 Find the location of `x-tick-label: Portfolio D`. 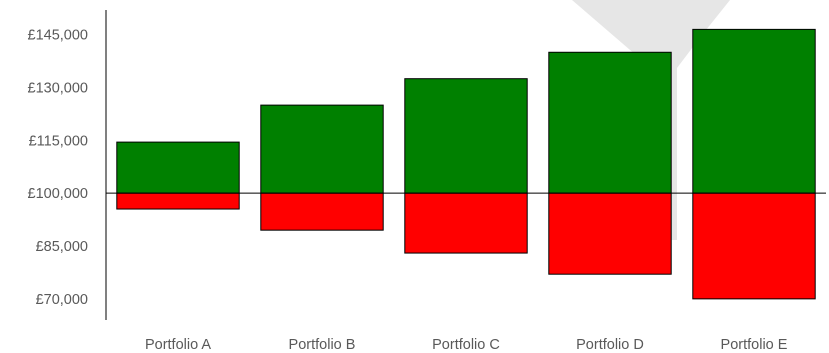

x-tick-label: Portfolio D is located at coordinates (610, 345).